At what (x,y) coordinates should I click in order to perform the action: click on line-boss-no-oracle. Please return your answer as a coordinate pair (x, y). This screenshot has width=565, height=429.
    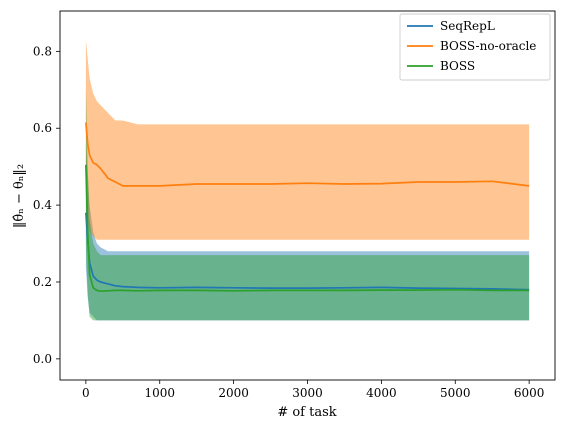
    Looking at the image, I should click on (307, 154).